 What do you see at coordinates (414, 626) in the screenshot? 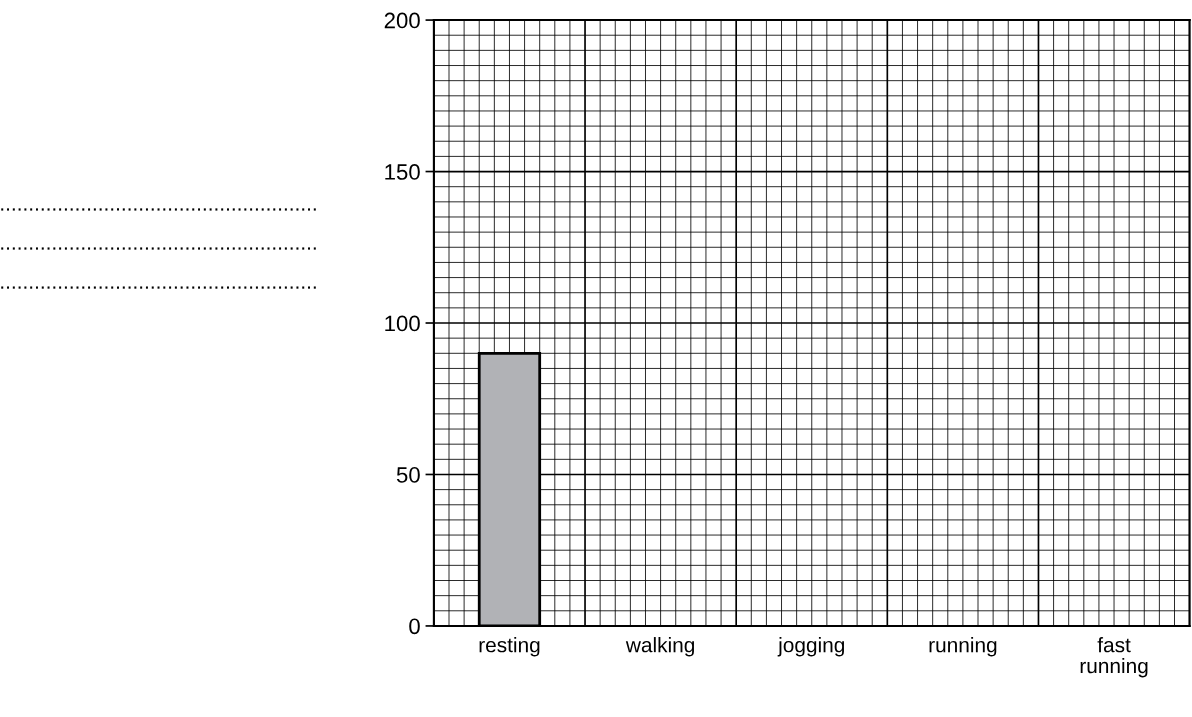
I see `y-tick-label: 0` at bounding box center [414, 626].